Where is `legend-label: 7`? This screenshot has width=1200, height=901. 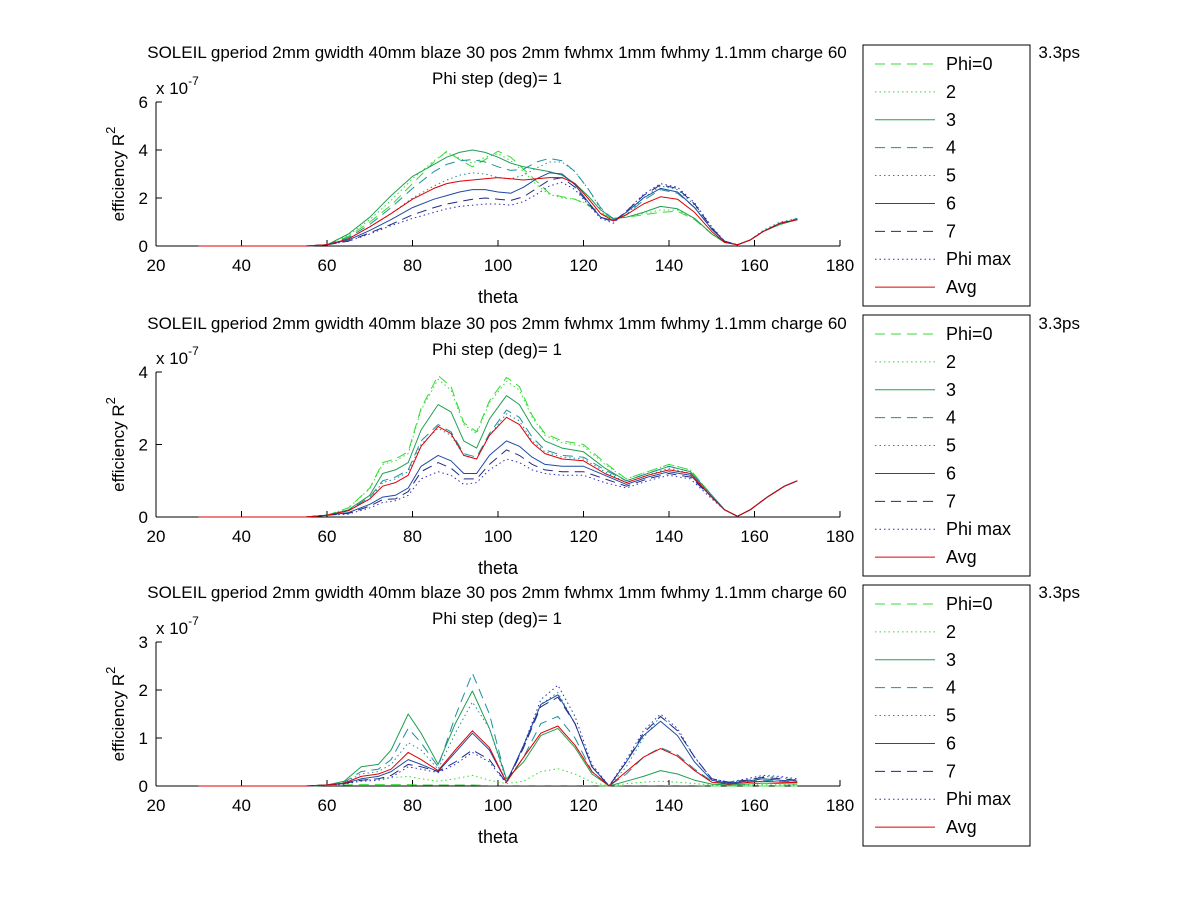
legend-label: 7 is located at coordinates (951, 501).